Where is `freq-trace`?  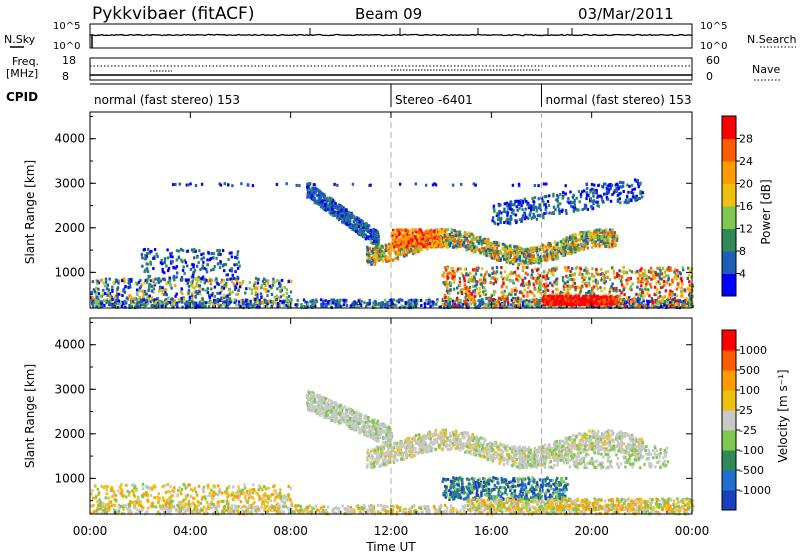 freq-trace is located at coordinates (391, 70).